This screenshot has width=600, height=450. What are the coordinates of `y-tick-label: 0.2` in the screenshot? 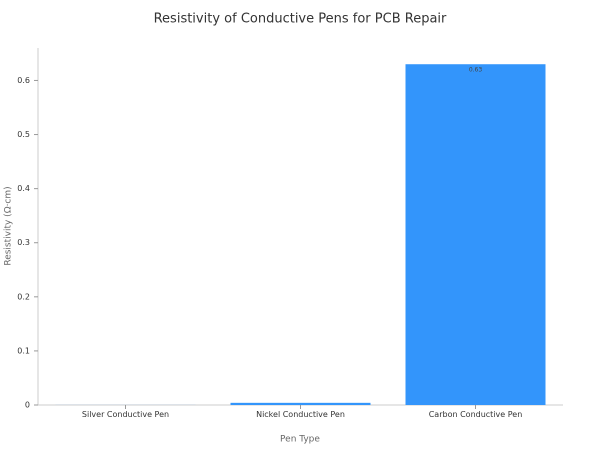 It's located at (23, 296).